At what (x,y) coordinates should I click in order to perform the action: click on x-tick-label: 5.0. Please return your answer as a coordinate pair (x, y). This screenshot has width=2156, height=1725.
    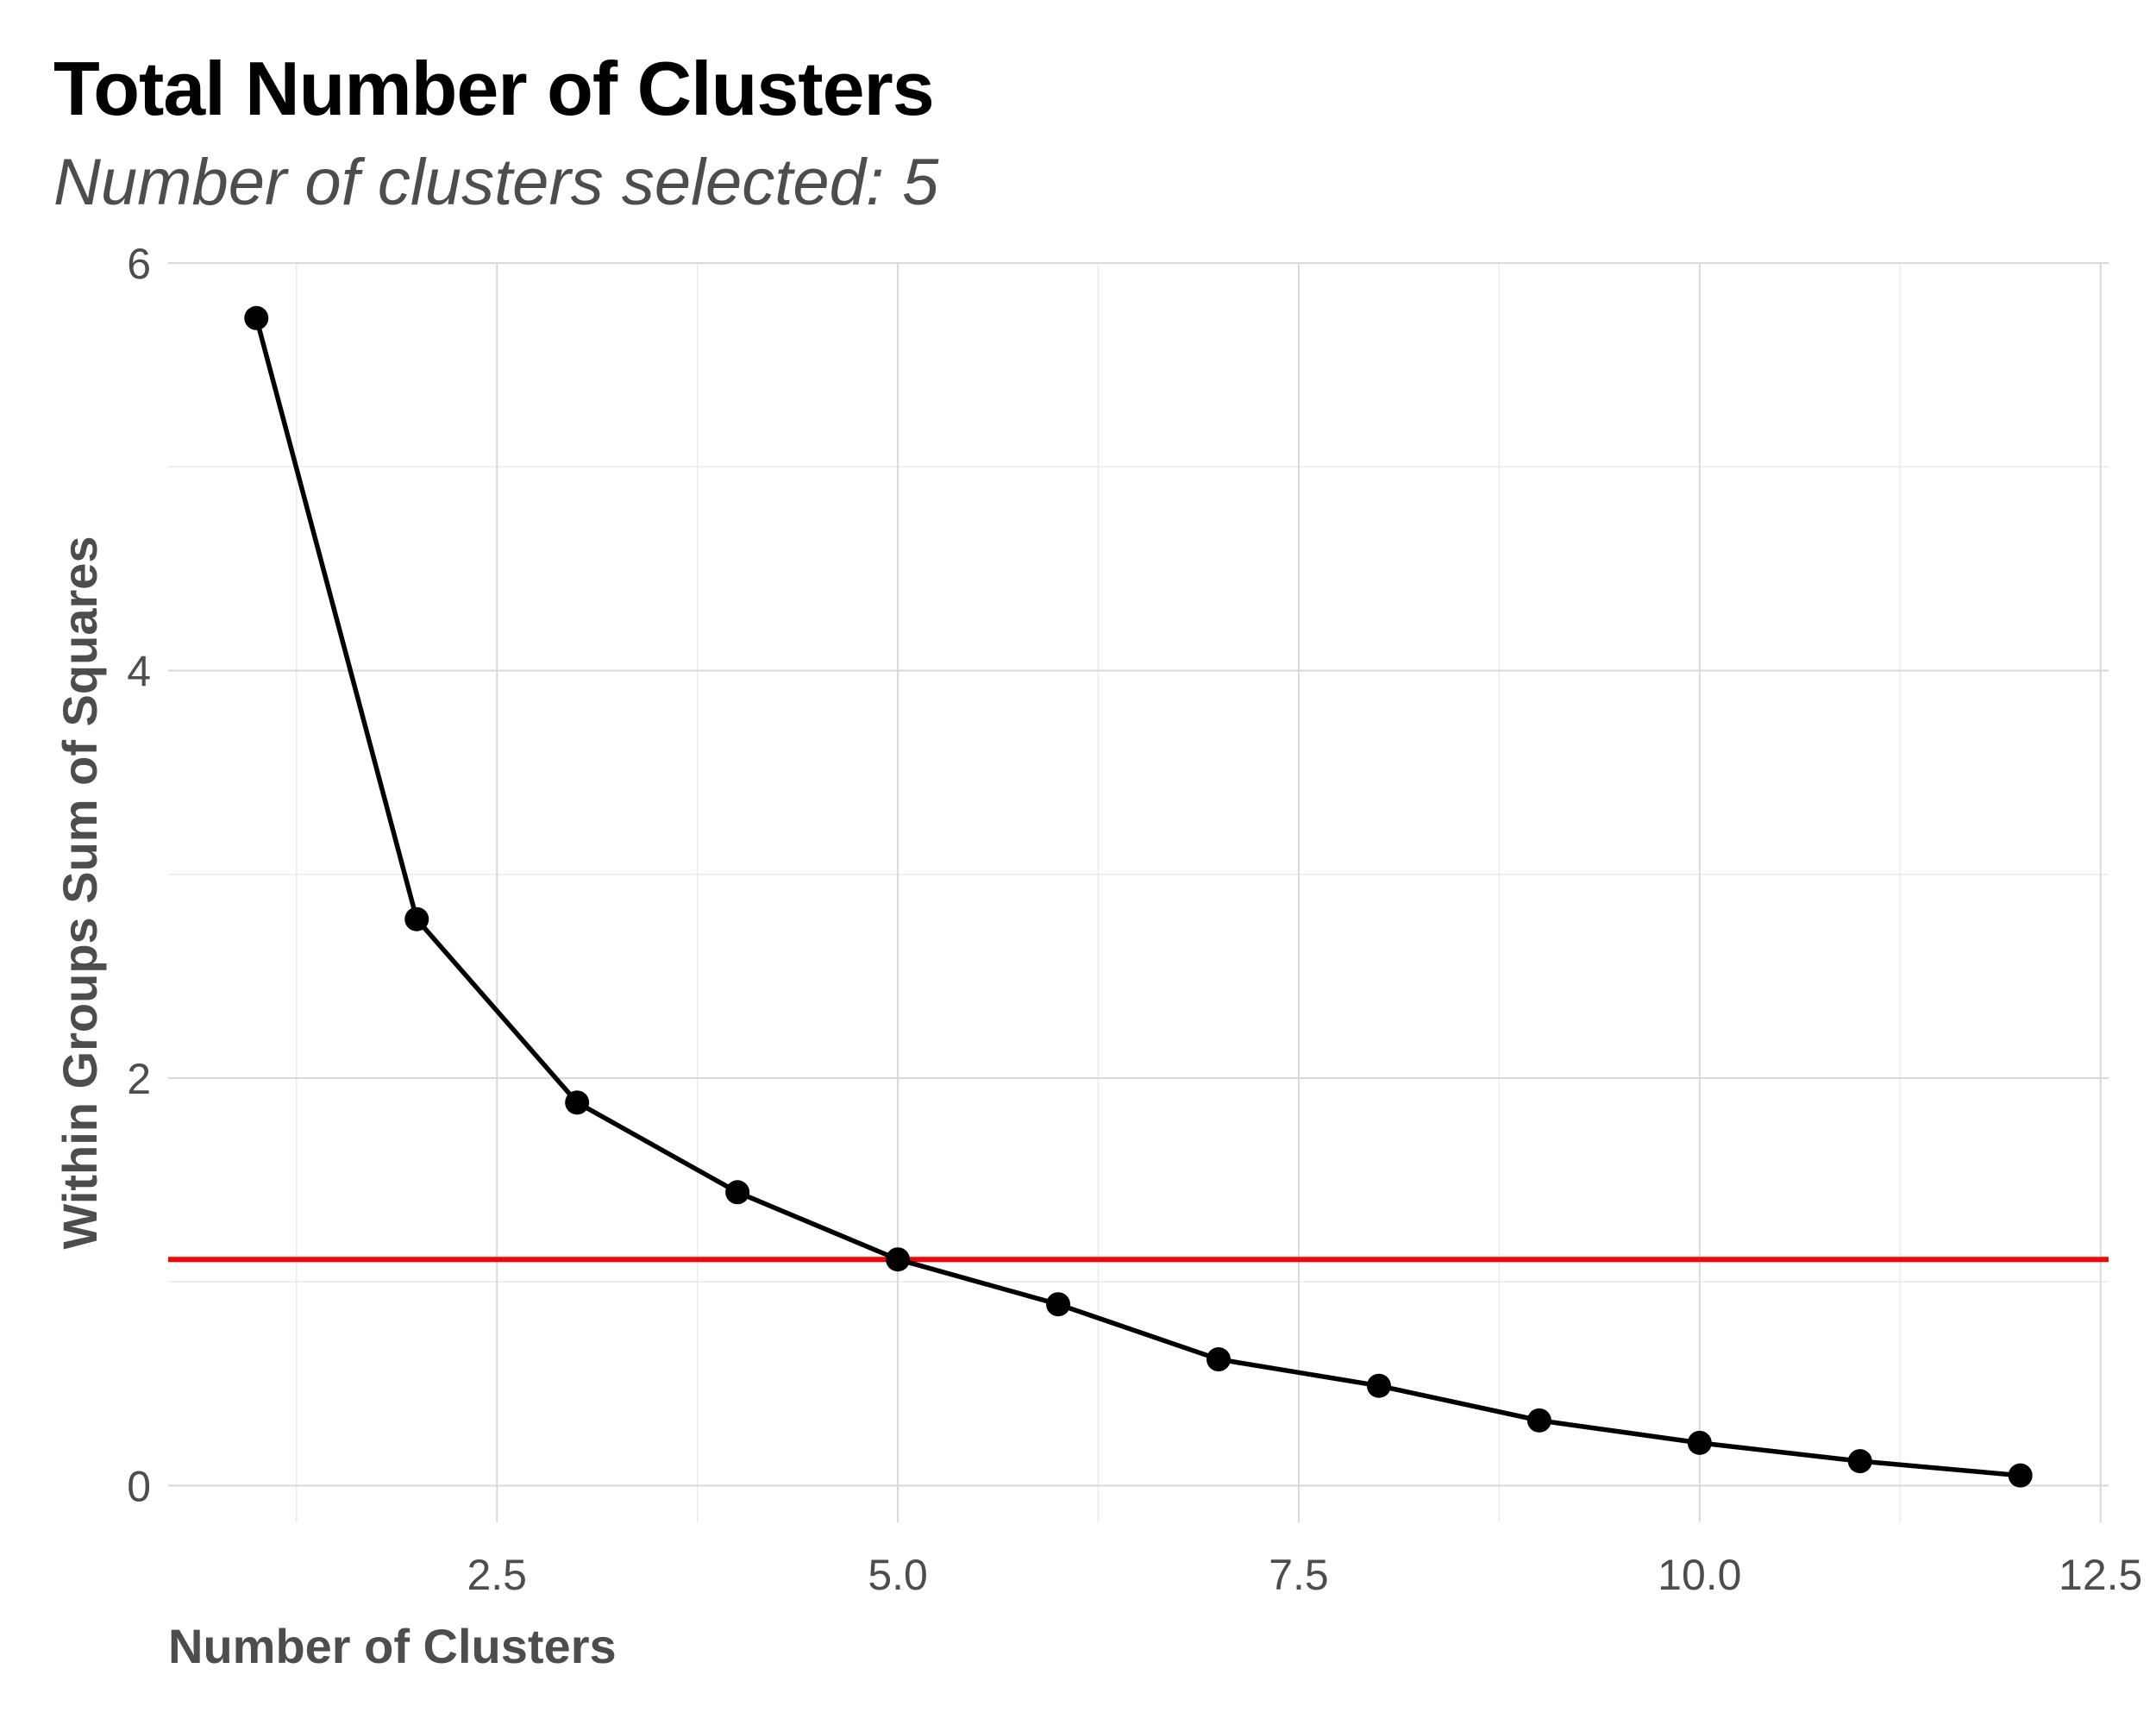
    Looking at the image, I should click on (898, 1575).